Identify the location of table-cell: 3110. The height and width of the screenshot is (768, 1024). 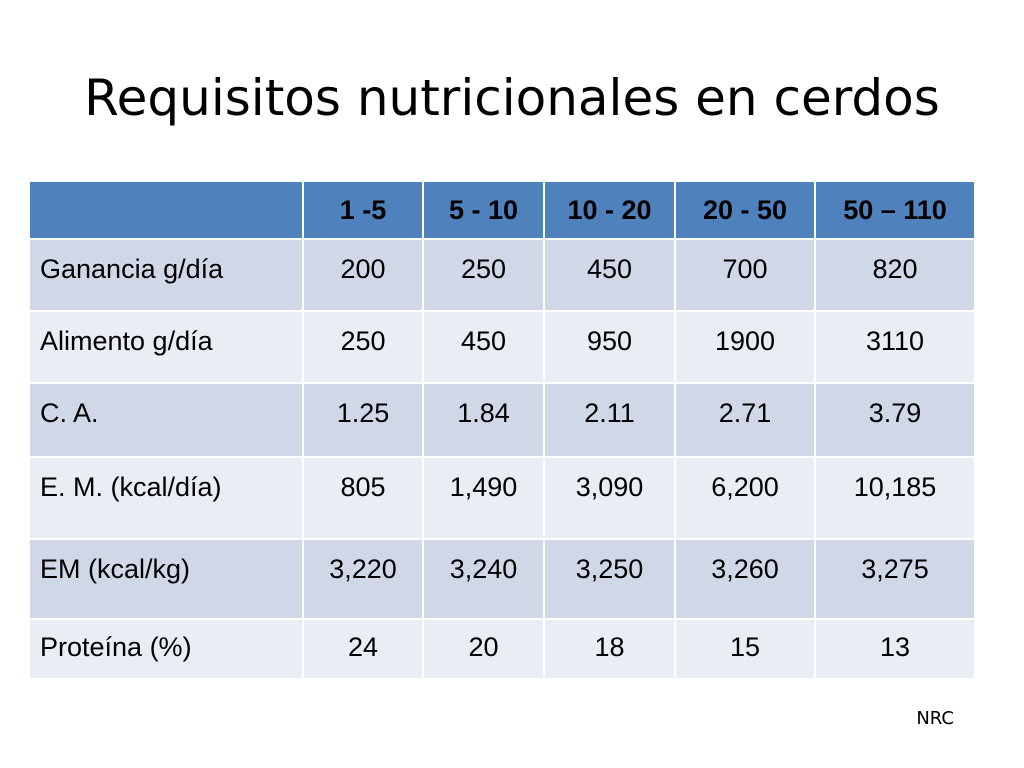
(895, 347).